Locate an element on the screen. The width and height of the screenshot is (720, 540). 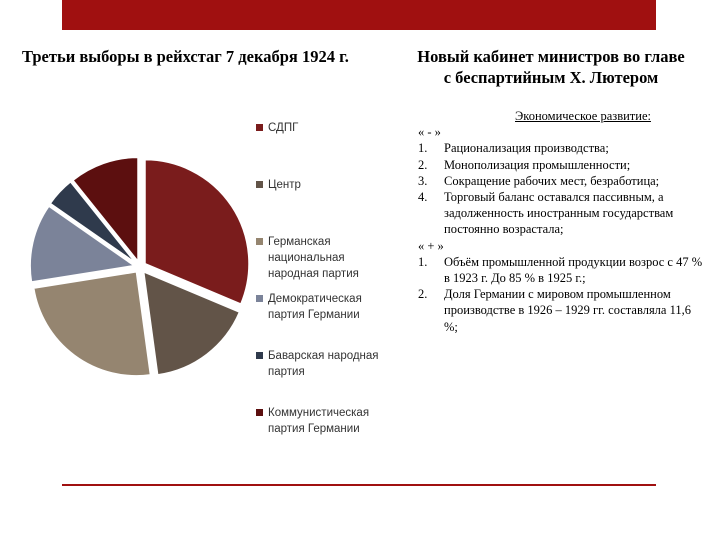
legend-label: Баварская народная партия is located at coordinates (323, 364).